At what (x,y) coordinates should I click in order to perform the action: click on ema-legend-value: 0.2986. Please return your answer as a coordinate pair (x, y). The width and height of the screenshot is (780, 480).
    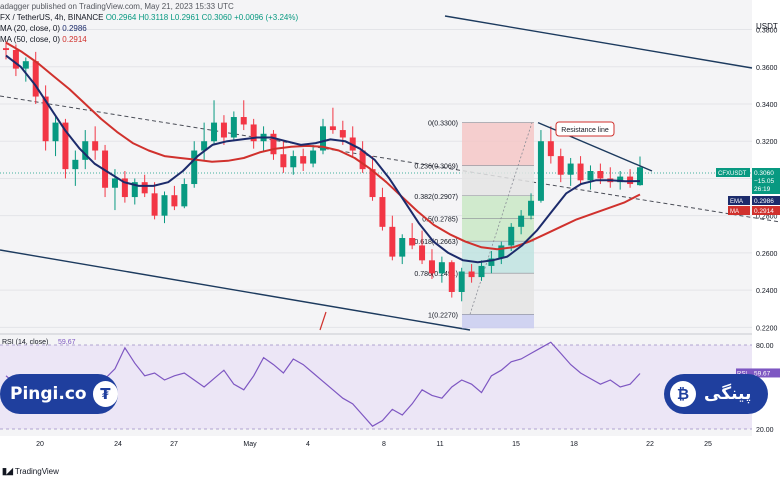
    Looking at the image, I should click on (74, 28).